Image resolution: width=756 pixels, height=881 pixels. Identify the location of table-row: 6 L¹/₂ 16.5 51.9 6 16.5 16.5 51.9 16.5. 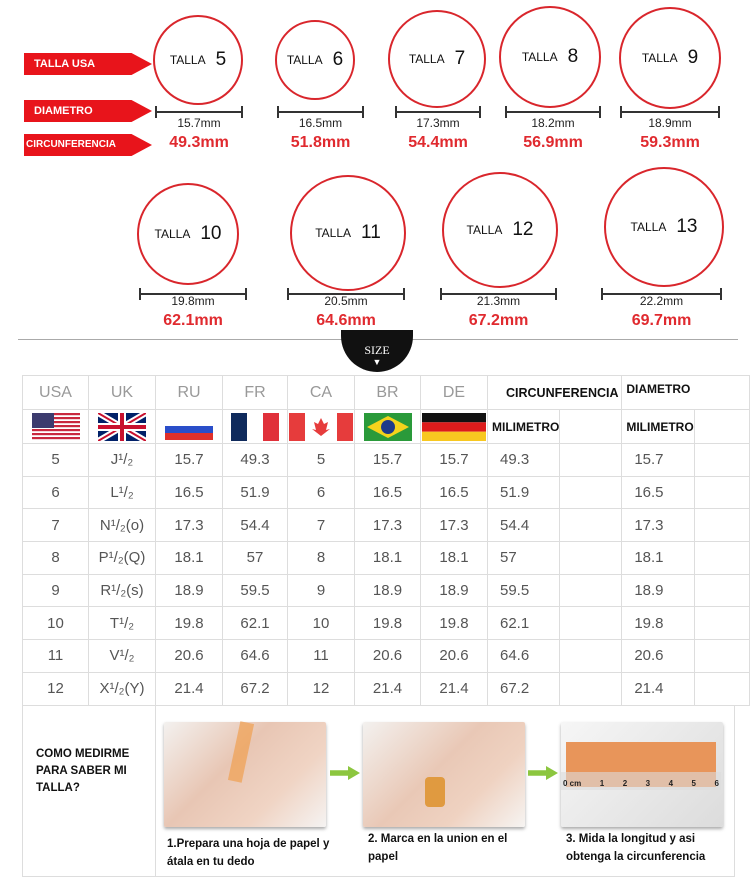
(386, 492).